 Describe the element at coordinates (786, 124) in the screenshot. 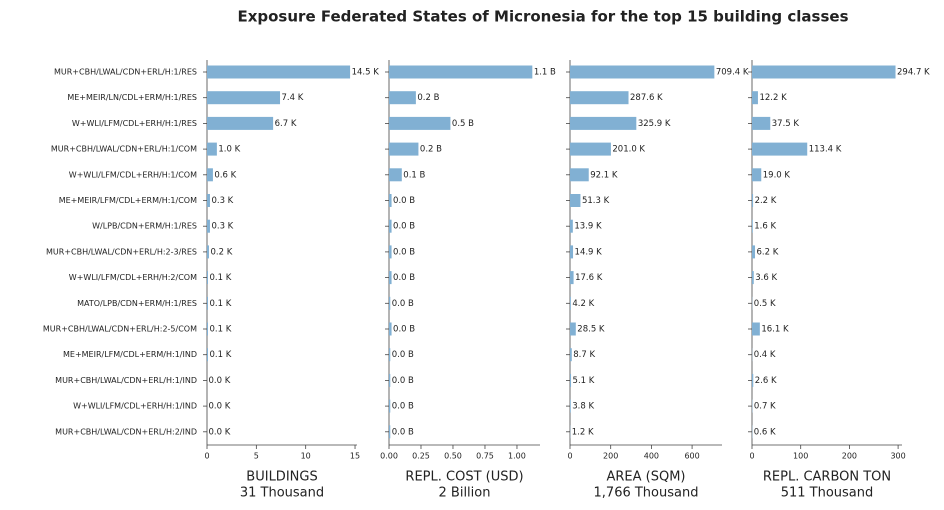

I see `value-label: 37.5 K` at that location.